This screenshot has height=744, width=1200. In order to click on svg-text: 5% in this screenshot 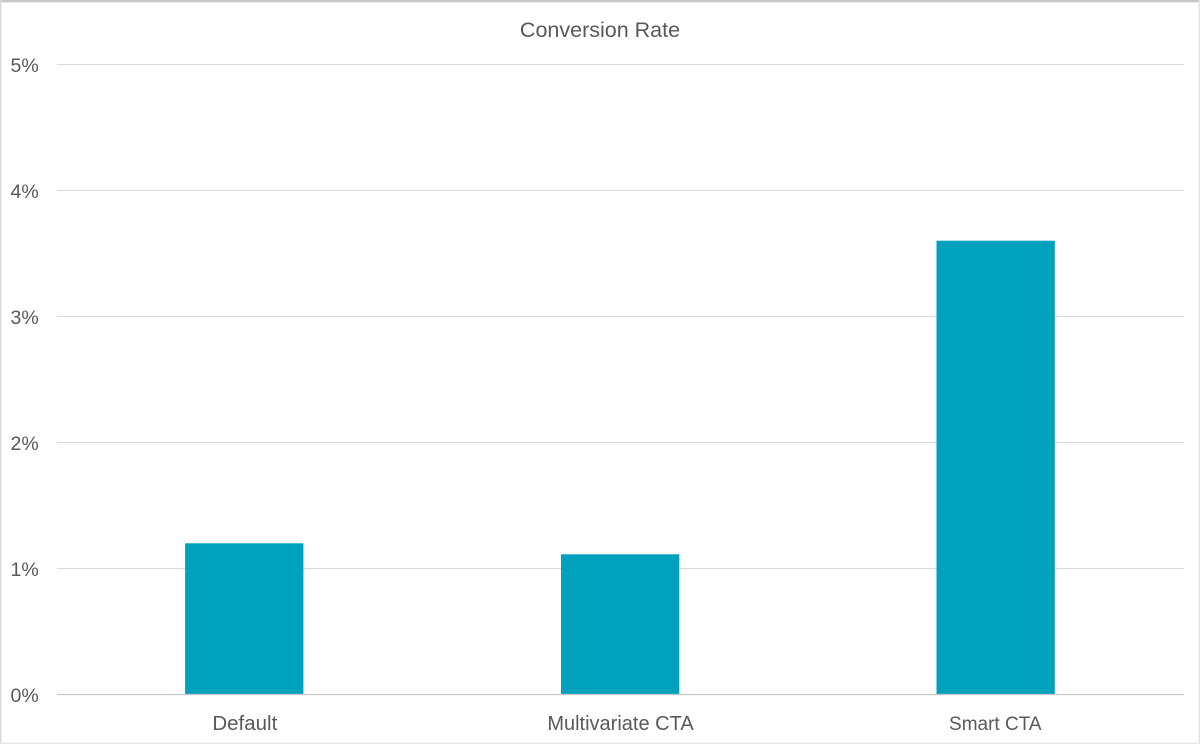, I will do `click(25, 66)`.